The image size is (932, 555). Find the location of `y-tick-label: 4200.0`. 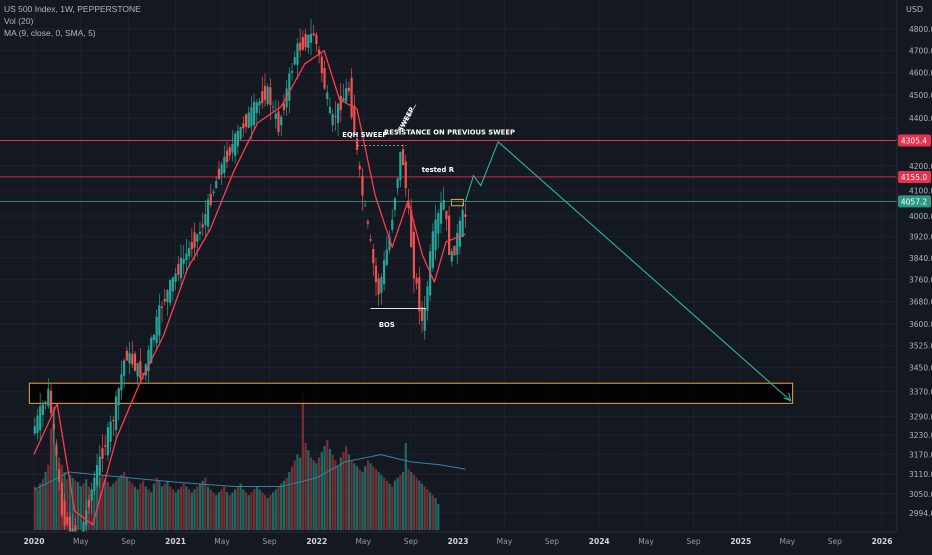

y-tick-label: 4200.0 is located at coordinates (920, 166).